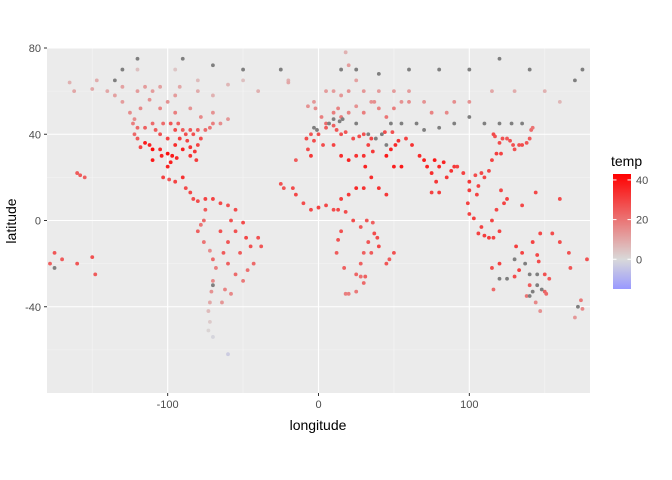 This screenshot has width=672, height=480. I want to click on legend-title: temp, so click(626, 161).